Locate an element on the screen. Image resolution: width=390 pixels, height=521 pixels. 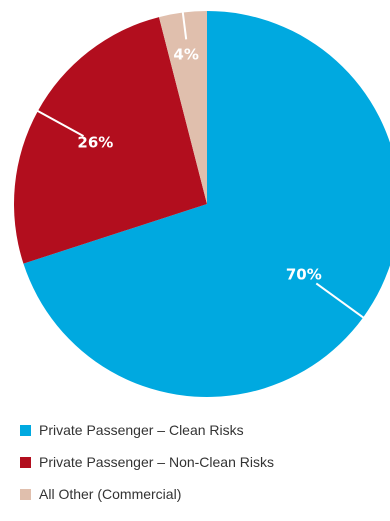
legend-item-clean-risks: Private Passenger – Clean Risks is located at coordinates (147, 430).